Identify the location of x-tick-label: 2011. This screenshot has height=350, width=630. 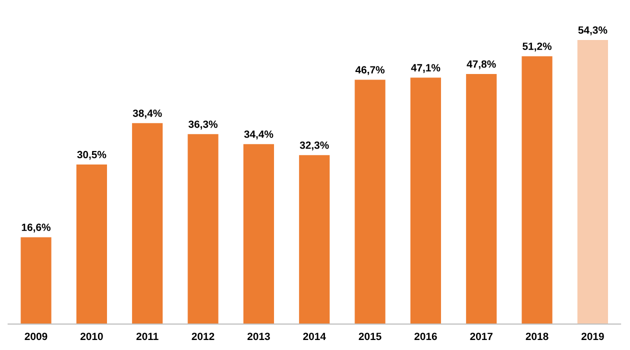
(147, 336).